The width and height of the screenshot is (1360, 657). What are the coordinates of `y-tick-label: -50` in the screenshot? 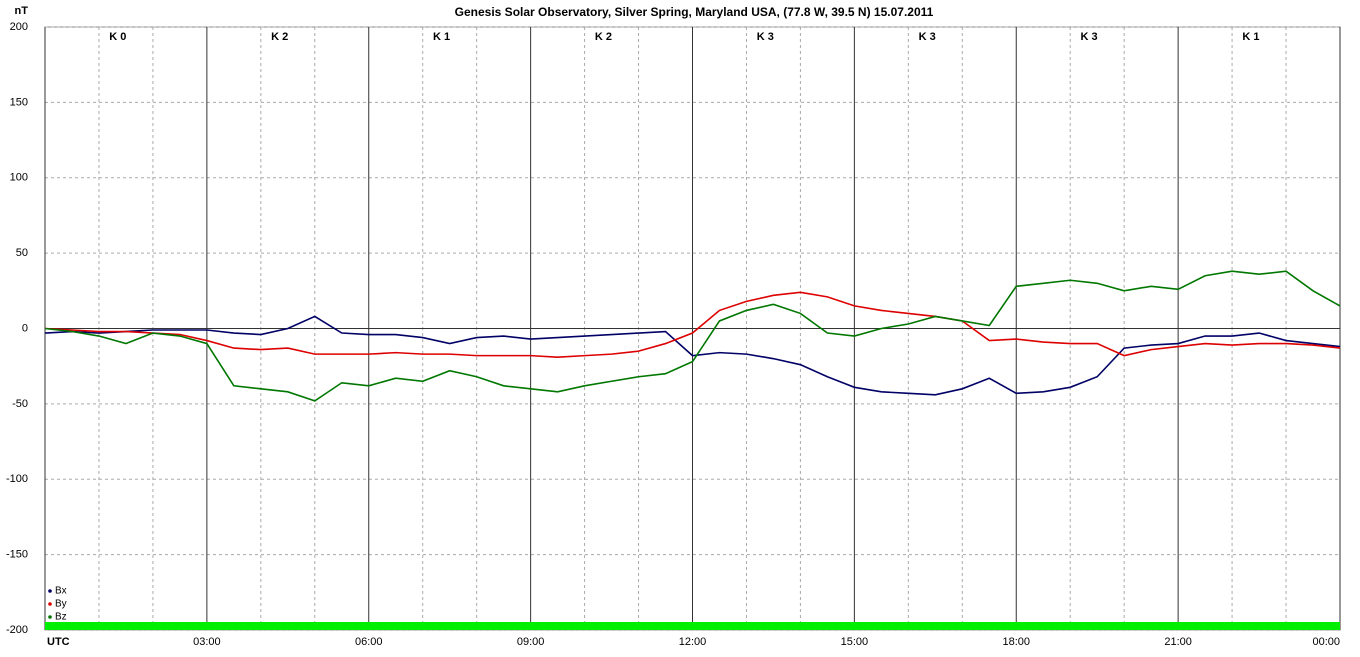 It's located at (20, 404).